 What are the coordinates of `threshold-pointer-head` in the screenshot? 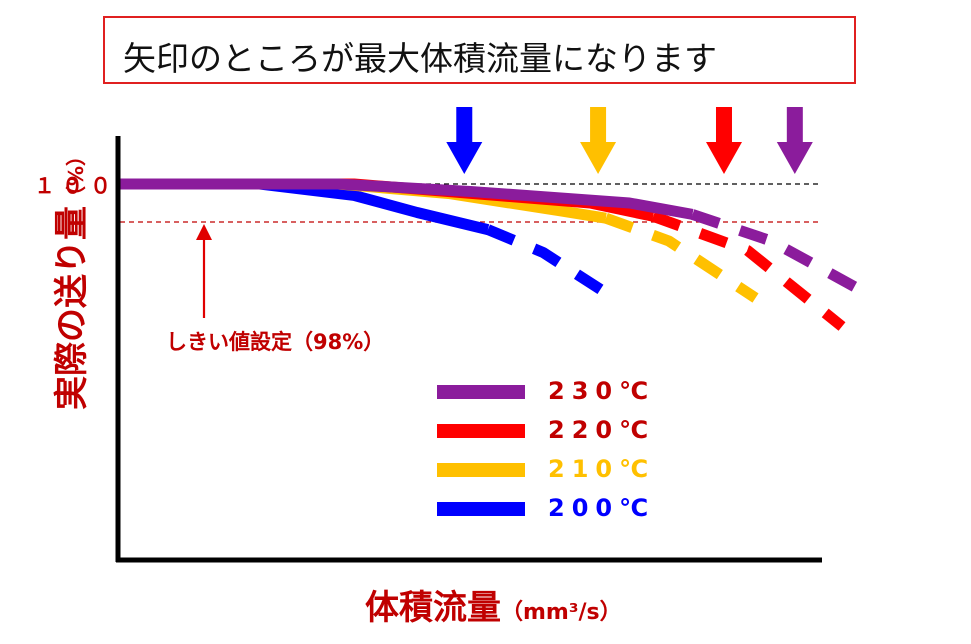 It's located at (204, 232).